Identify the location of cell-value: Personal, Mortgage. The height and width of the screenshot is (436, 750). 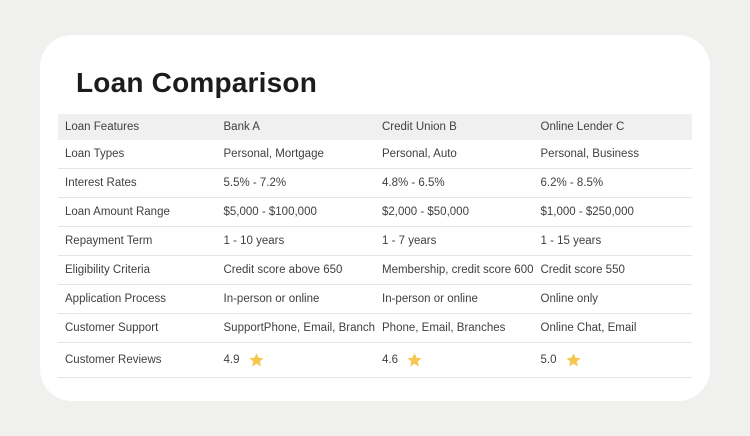
(273, 154).